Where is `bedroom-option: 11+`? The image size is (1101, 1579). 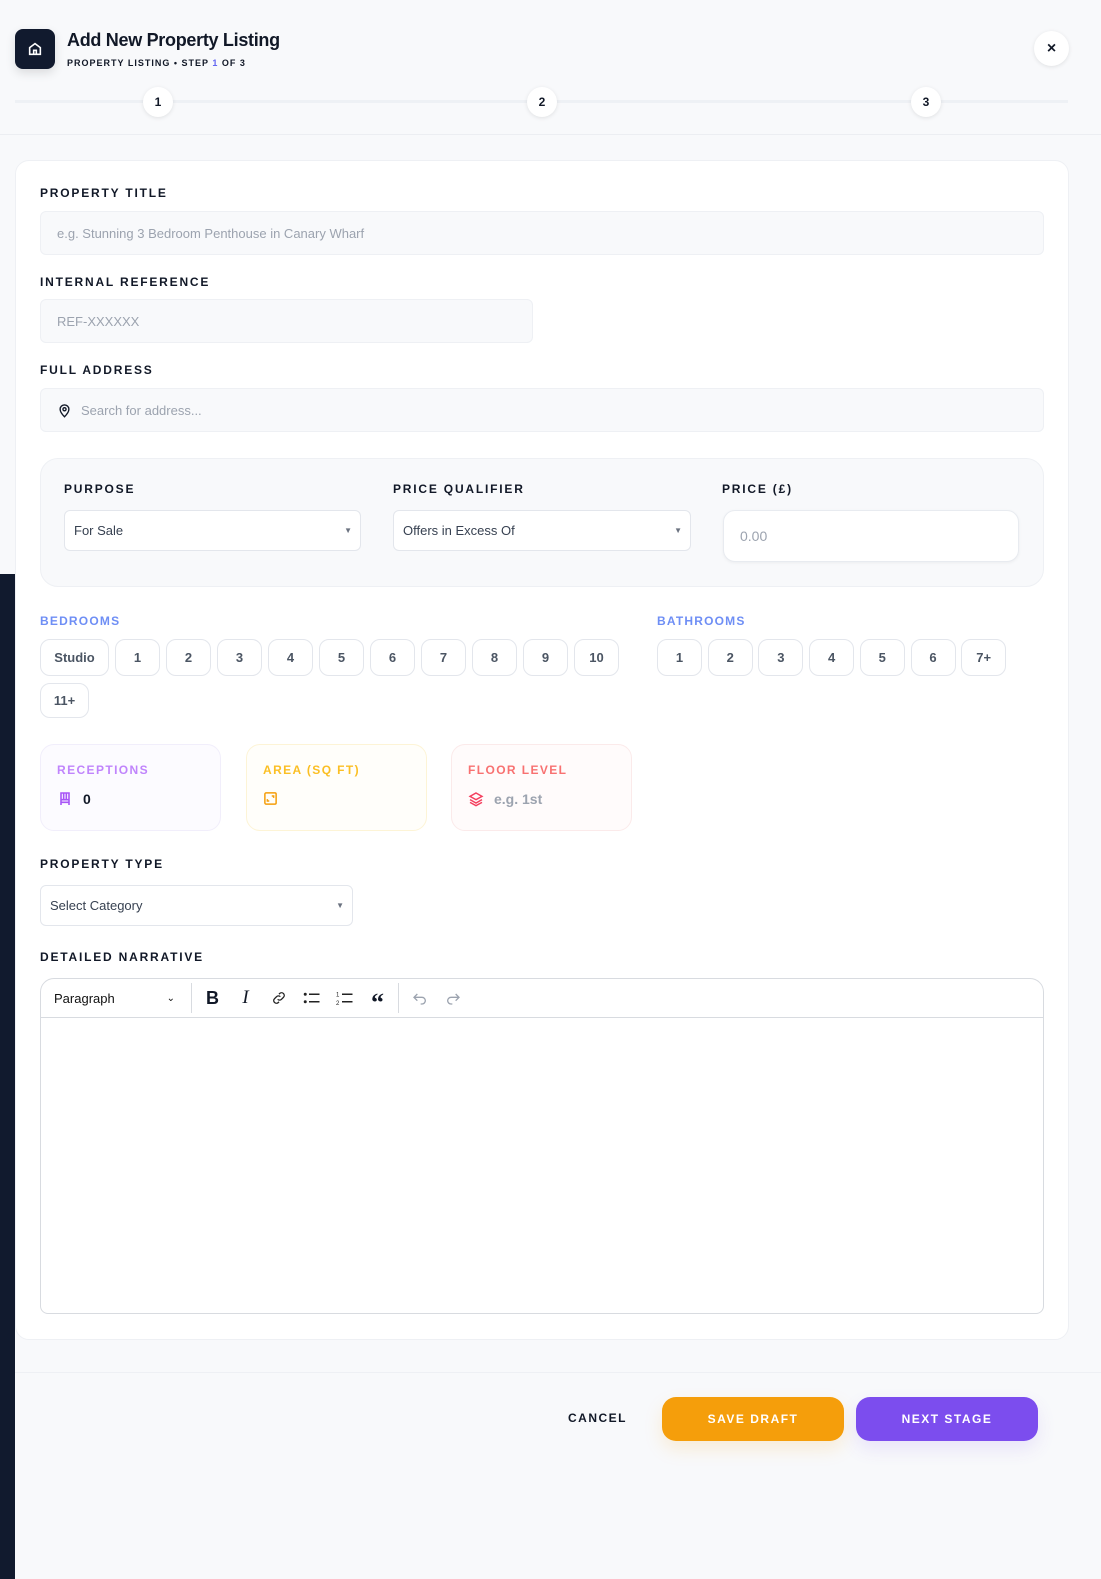
bedroom-option: 11+ is located at coordinates (64, 700).